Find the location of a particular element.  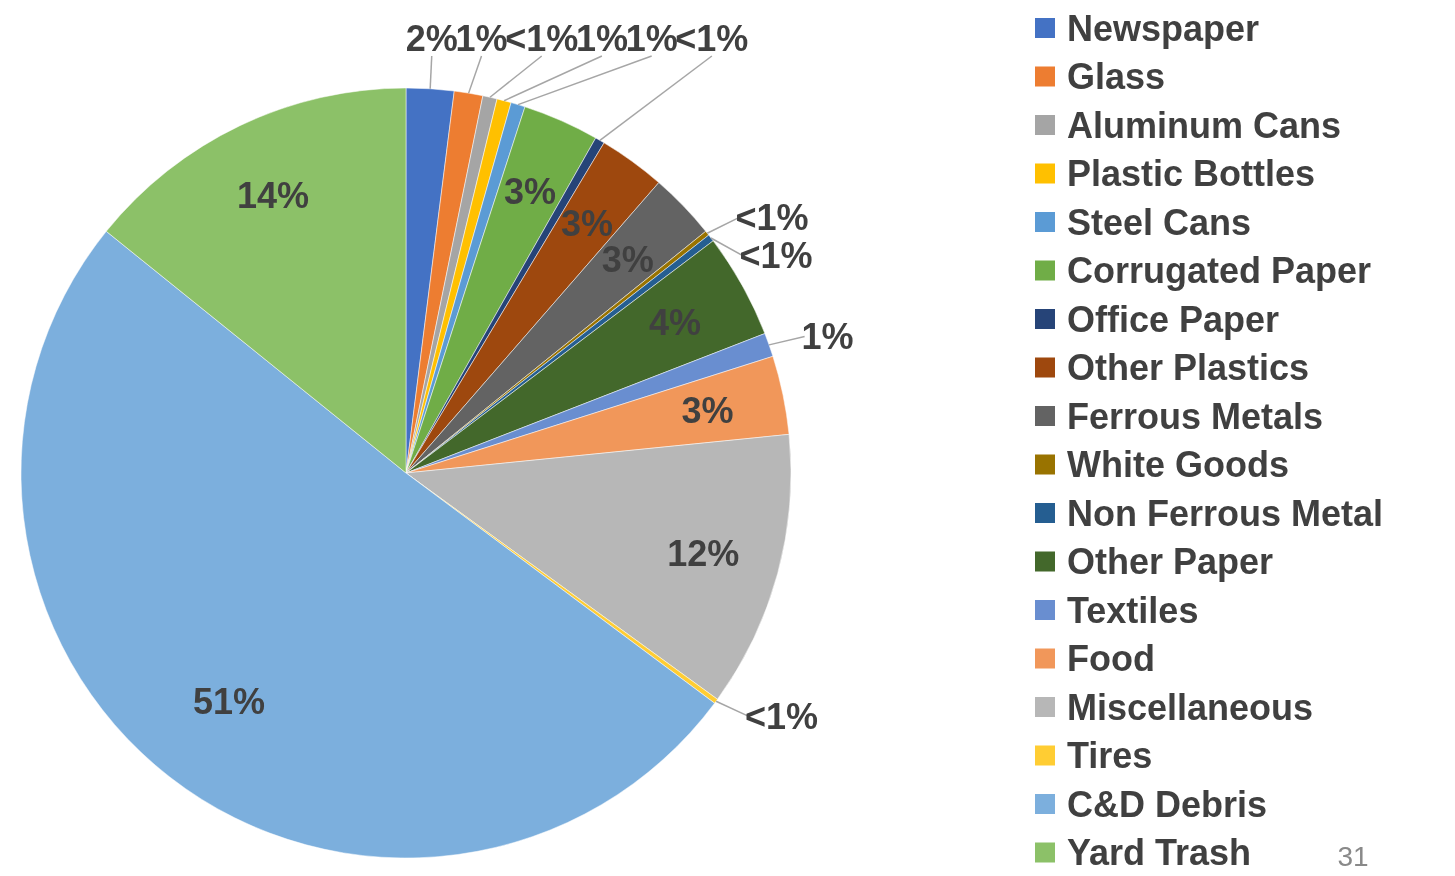

legend-label: Yard Trash is located at coordinates (1159, 852).